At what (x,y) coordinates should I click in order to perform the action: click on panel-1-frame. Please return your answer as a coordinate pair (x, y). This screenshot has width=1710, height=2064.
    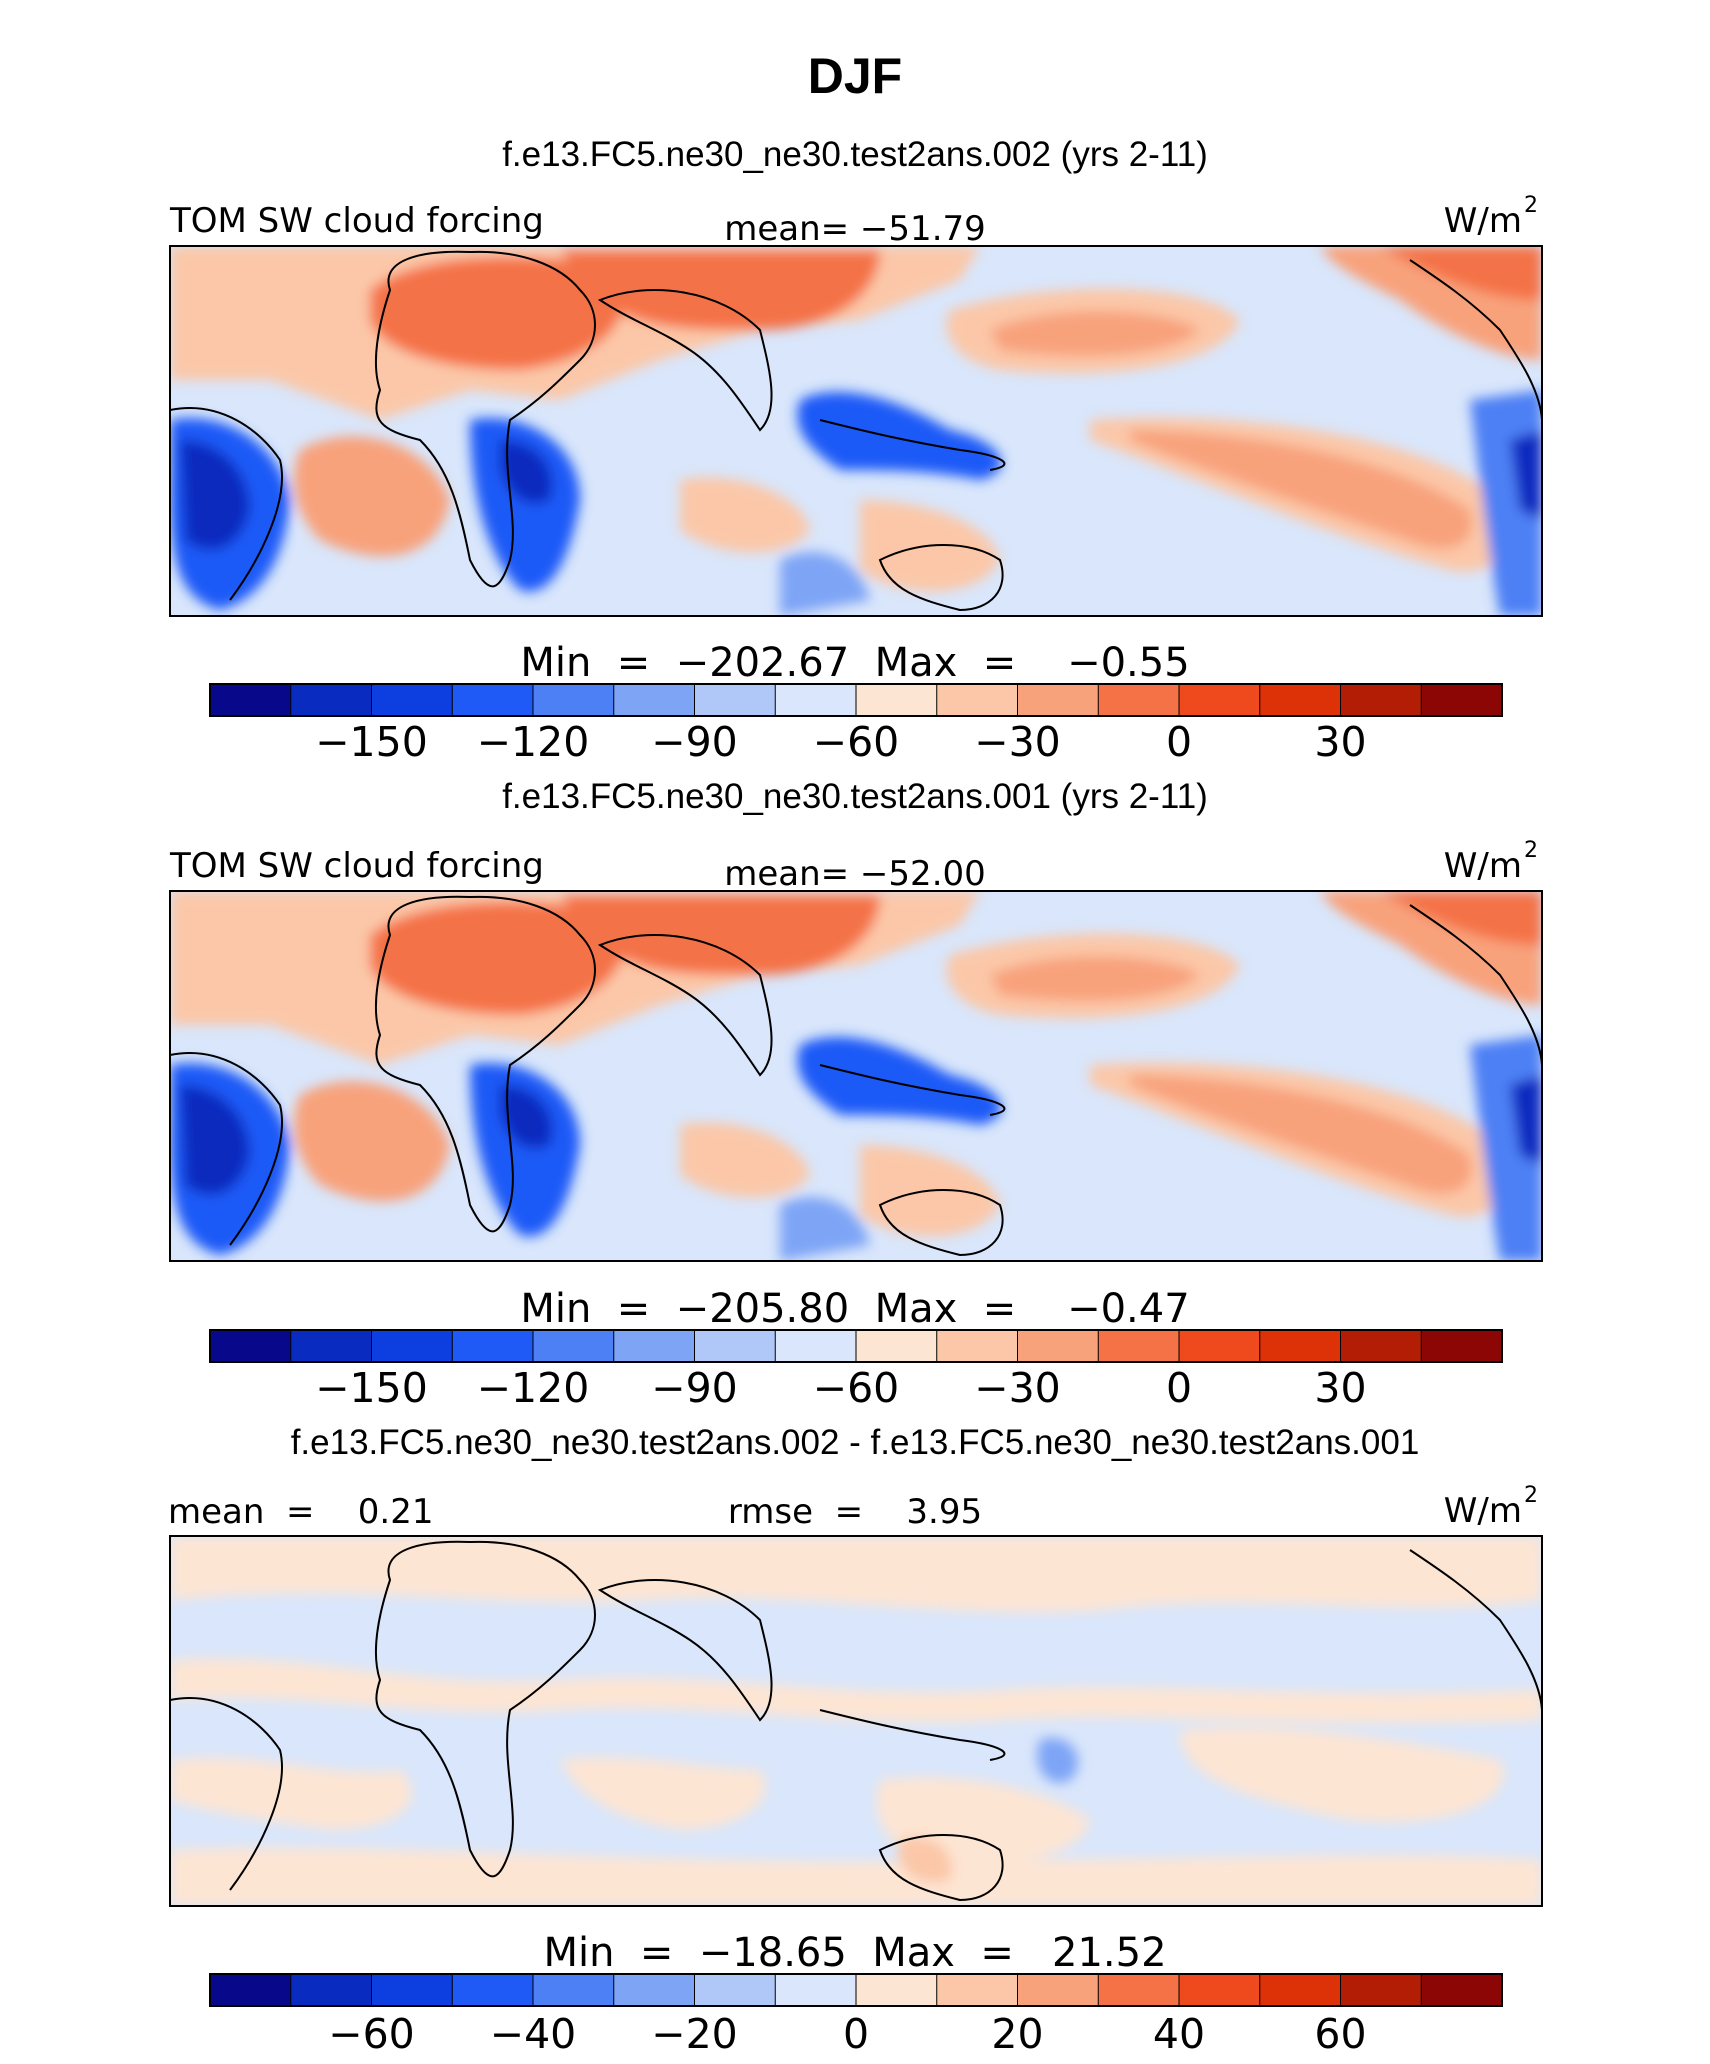
    Looking at the image, I should click on (856, 431).